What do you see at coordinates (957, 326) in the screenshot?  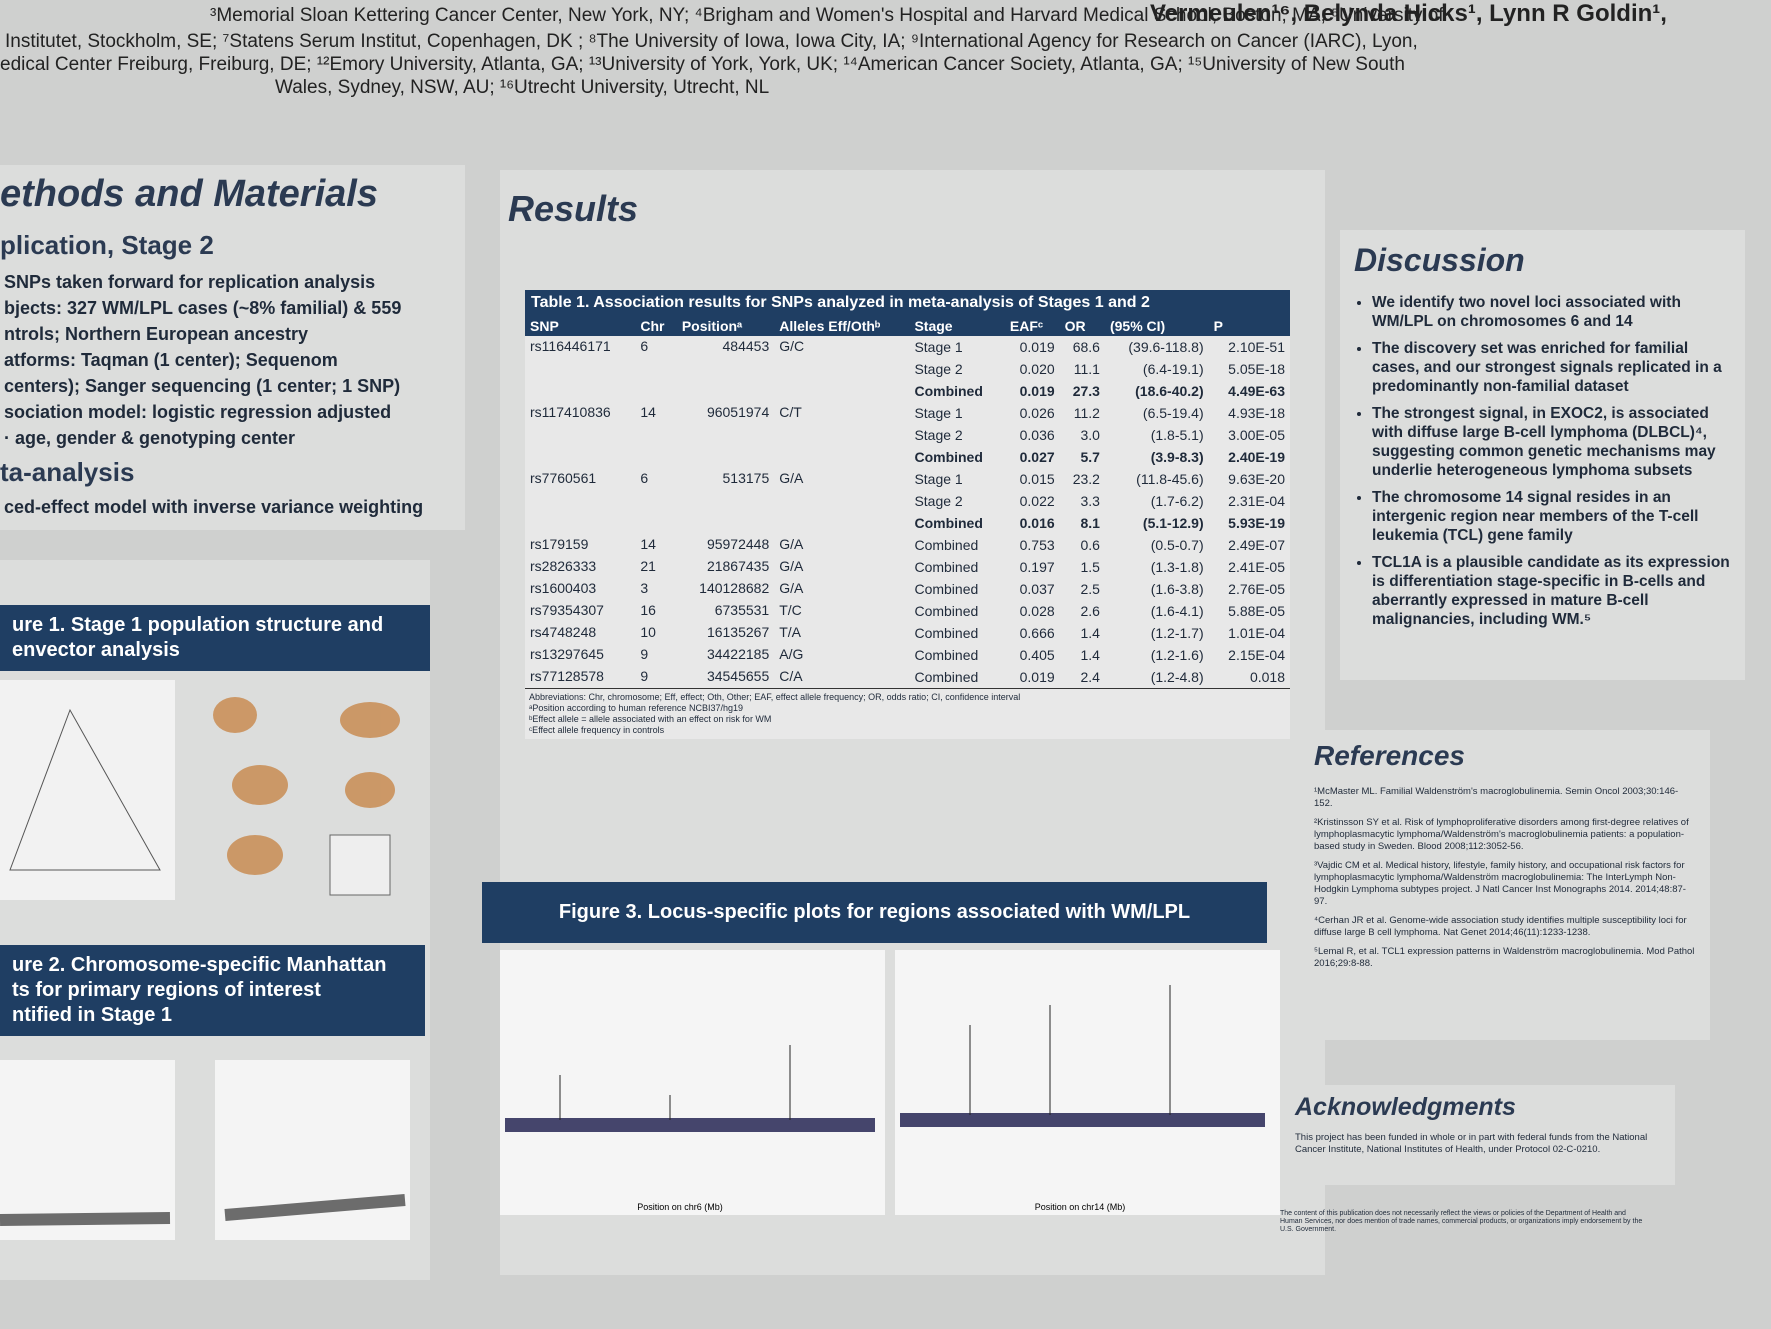 I see `column-header: Stage` at bounding box center [957, 326].